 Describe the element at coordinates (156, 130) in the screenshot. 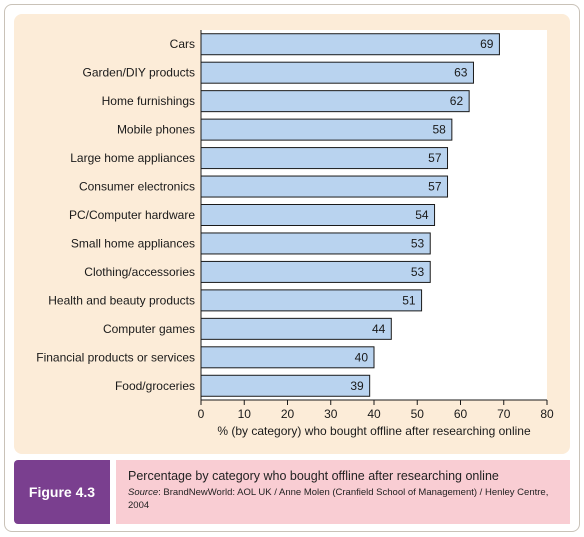

I see `category-label: Mobile phones` at that location.